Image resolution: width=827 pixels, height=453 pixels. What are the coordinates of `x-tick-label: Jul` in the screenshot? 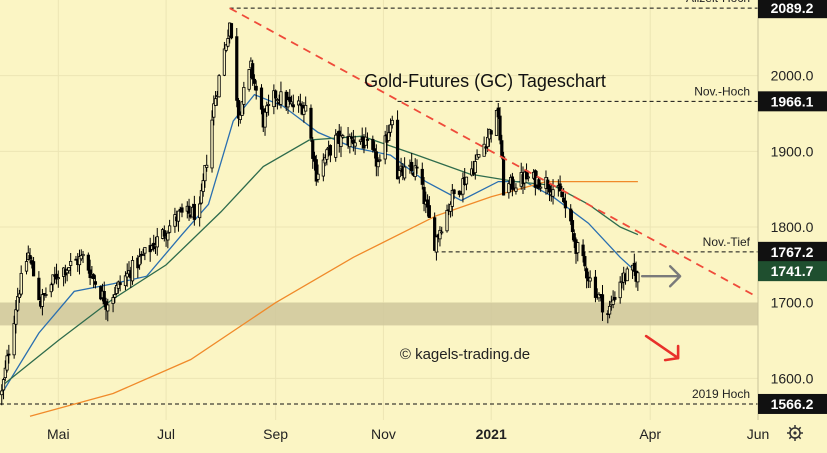 It's located at (166, 434).